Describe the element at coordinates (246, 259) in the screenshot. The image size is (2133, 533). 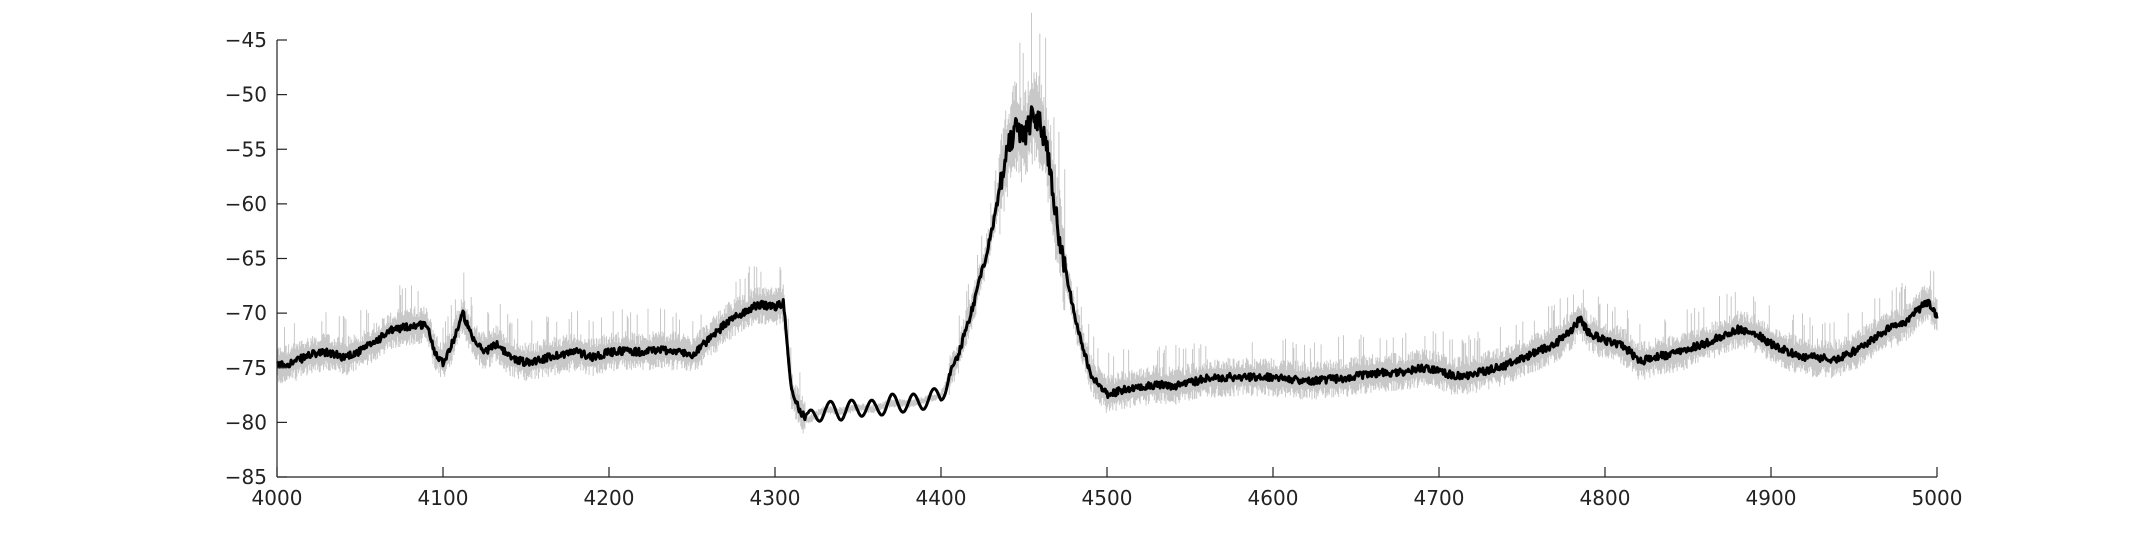
I see `y-tick-label: −65` at that location.